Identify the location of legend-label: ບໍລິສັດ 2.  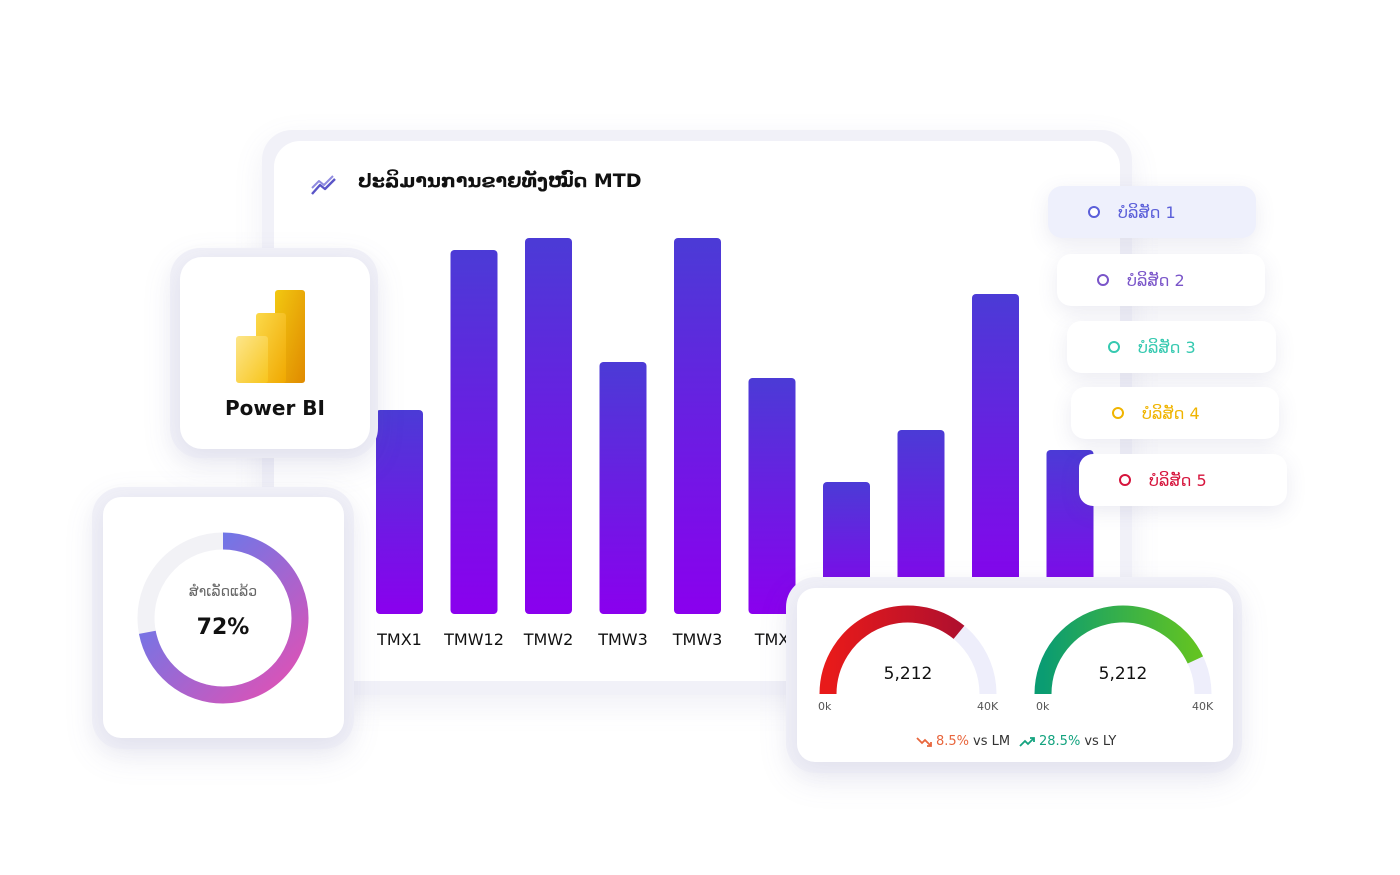
(1156, 280).